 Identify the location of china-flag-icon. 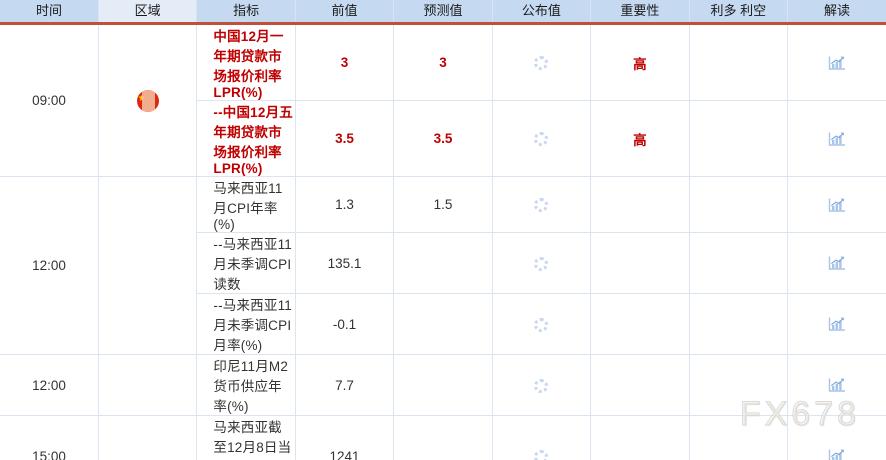
(147, 100).